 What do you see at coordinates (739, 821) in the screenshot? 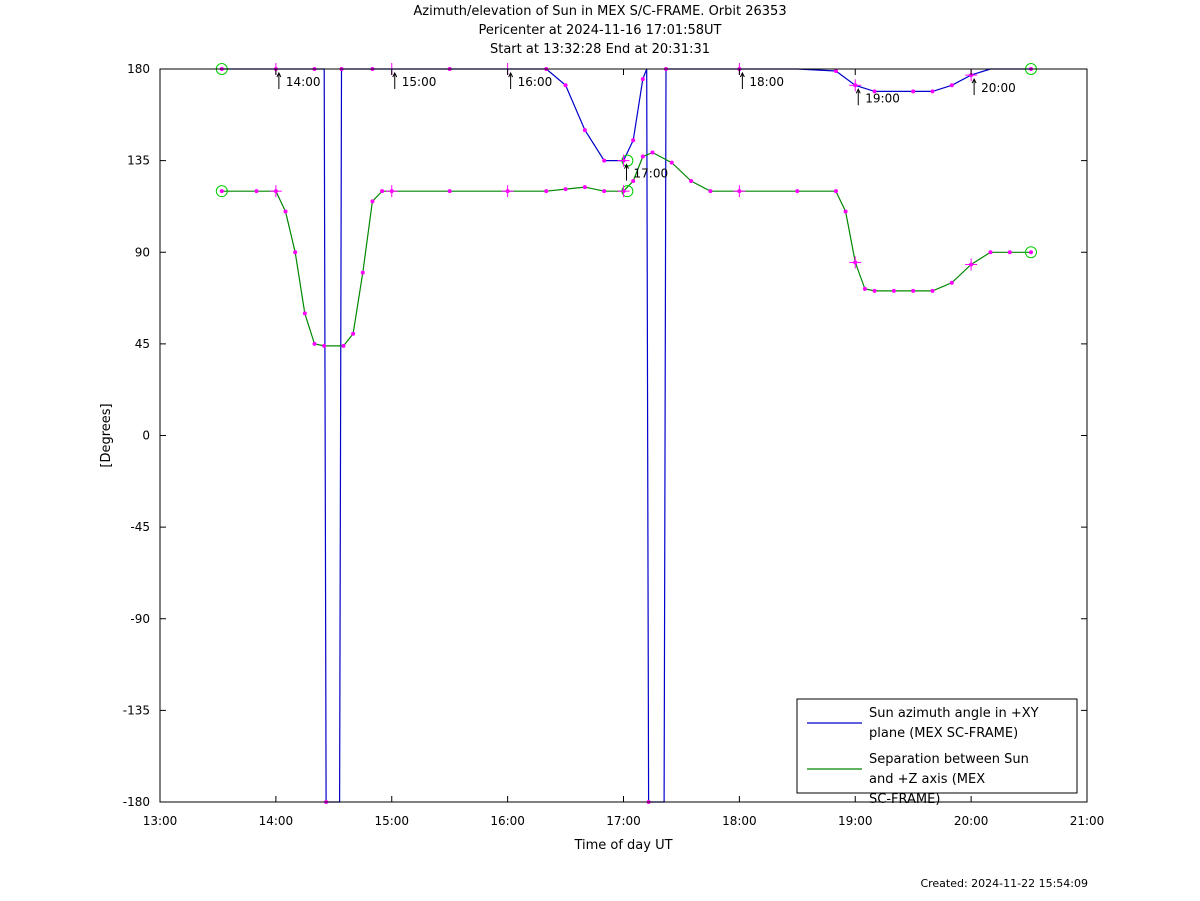
I see `x-tick-label: 18:00` at bounding box center [739, 821].